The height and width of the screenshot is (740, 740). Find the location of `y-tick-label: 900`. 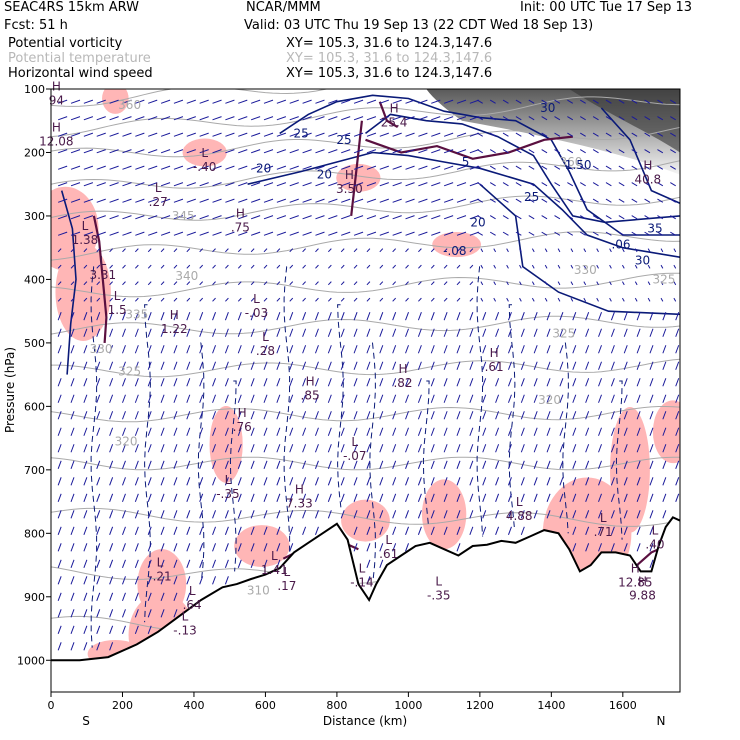

y-tick-label: 900 is located at coordinates (34, 597).